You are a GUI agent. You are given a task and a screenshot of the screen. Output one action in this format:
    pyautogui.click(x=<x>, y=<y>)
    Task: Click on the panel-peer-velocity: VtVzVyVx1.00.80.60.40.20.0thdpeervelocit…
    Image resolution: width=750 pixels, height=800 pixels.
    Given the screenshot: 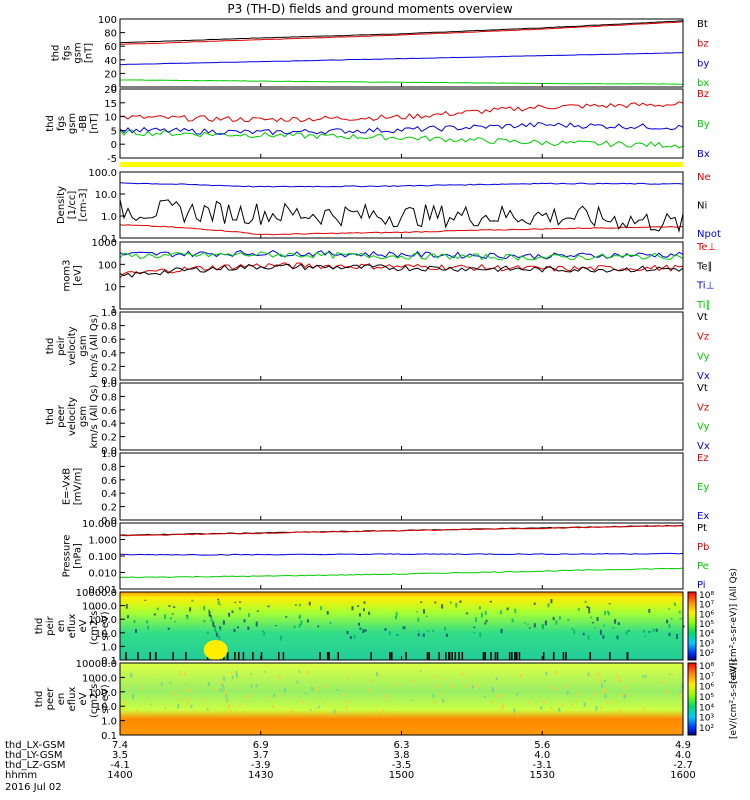 What is the action you would take?
    pyautogui.click(x=377, y=418)
    